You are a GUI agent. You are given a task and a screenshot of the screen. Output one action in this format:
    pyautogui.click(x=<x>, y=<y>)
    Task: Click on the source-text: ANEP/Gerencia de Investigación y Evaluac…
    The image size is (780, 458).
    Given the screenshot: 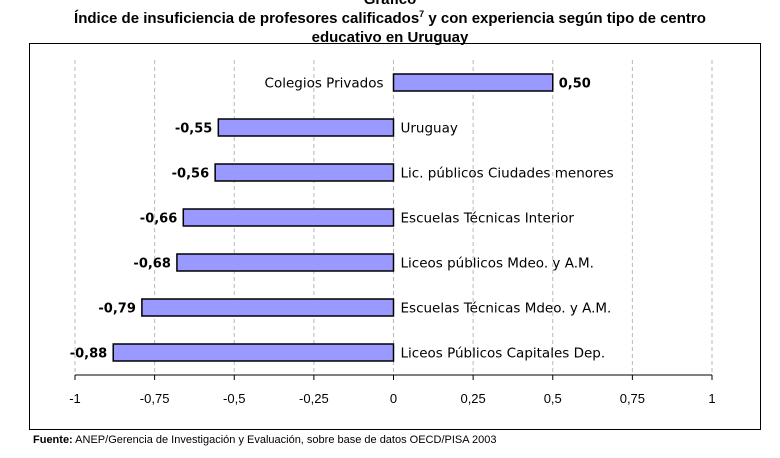 What is the action you would take?
    pyautogui.click(x=284, y=440)
    